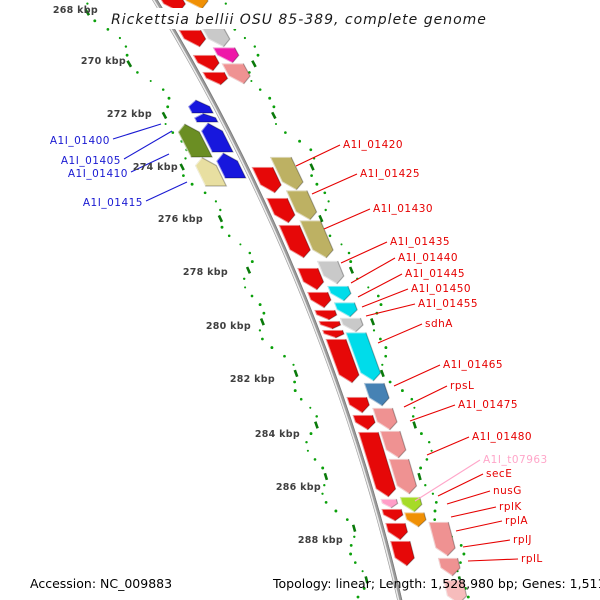 This screenshot has width=600, height=600. Describe the element at coordinates (473, 365) in the screenshot. I see `gene-label: A1I_01465` at that location.